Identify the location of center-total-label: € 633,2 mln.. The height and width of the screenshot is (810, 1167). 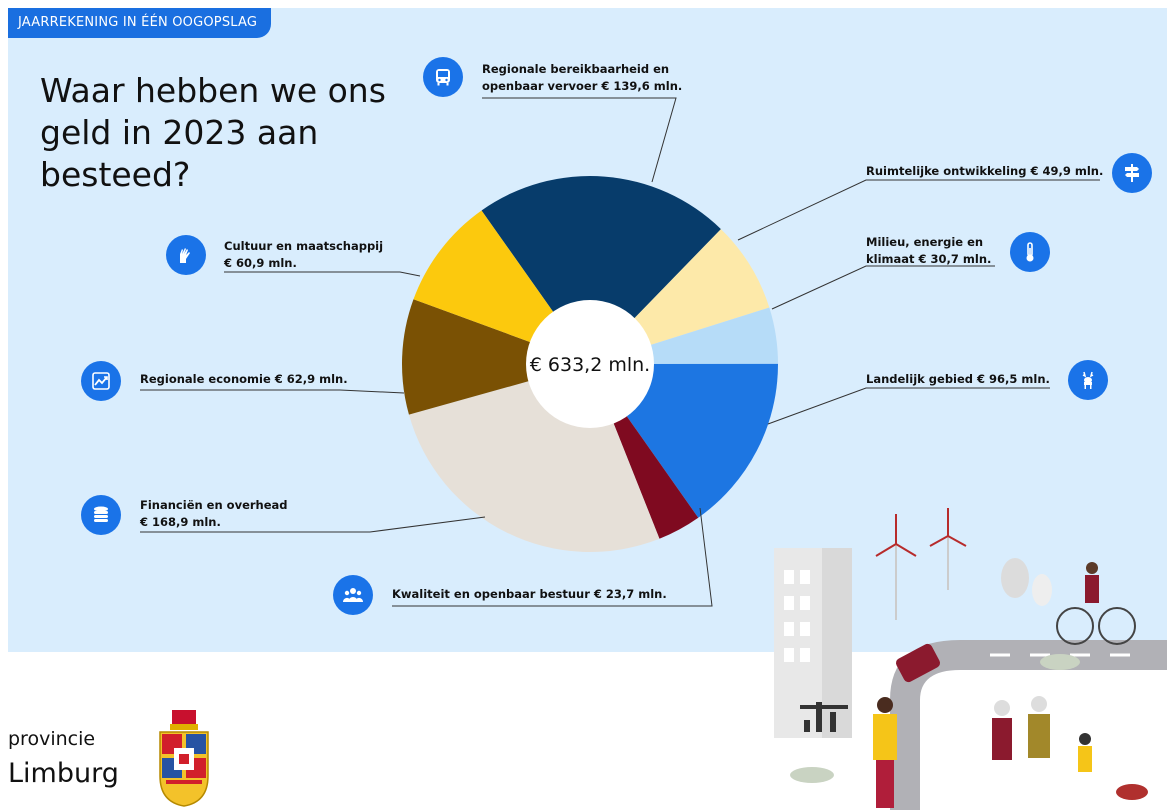
(590, 365).